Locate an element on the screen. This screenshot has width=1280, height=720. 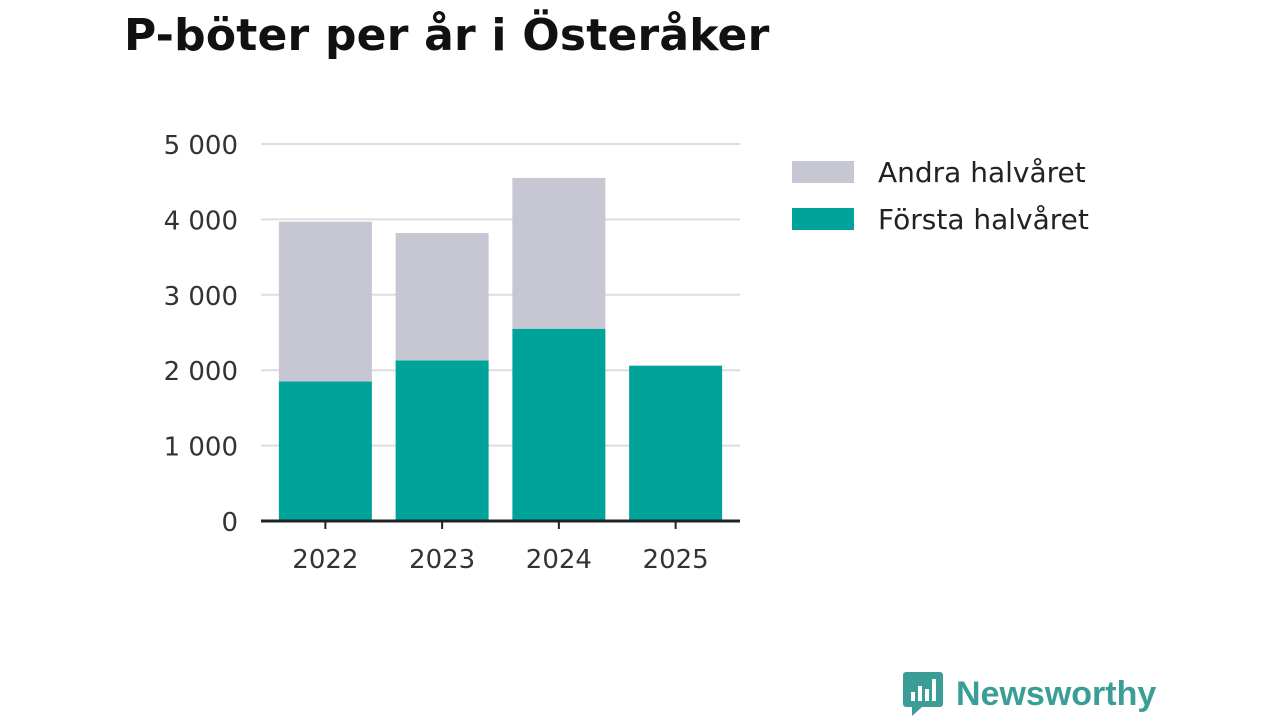
y-tick-label: 5 000 is located at coordinates (201, 146).